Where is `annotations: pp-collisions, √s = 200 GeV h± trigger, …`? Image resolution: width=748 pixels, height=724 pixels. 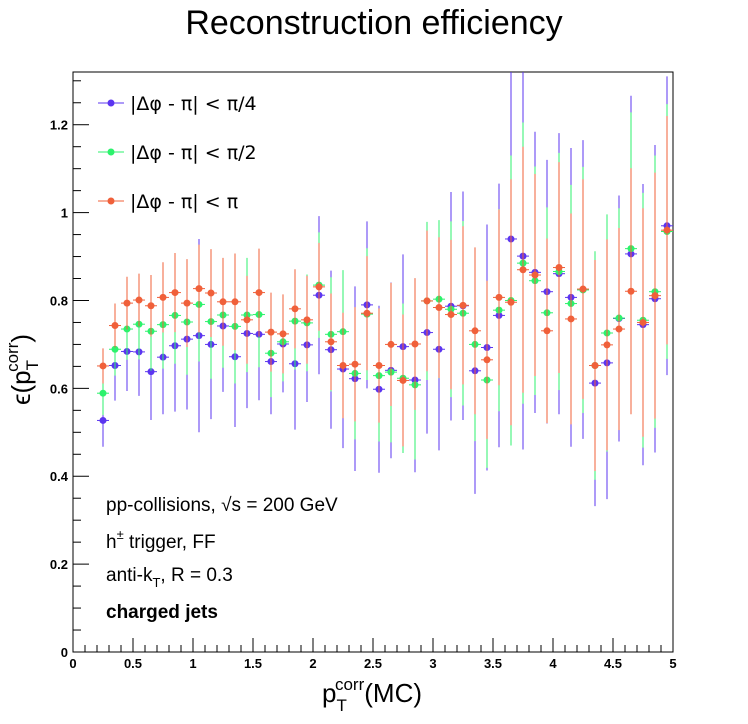 annotations: pp-collisions, √s = 200 GeV h± trigger, … is located at coordinates (222, 559).